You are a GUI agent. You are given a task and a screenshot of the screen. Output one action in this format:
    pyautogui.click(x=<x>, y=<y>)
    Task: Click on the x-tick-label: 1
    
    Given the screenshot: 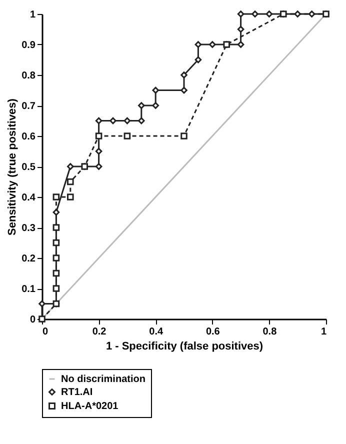 What is the action you would take?
    pyautogui.click(x=323, y=332)
    